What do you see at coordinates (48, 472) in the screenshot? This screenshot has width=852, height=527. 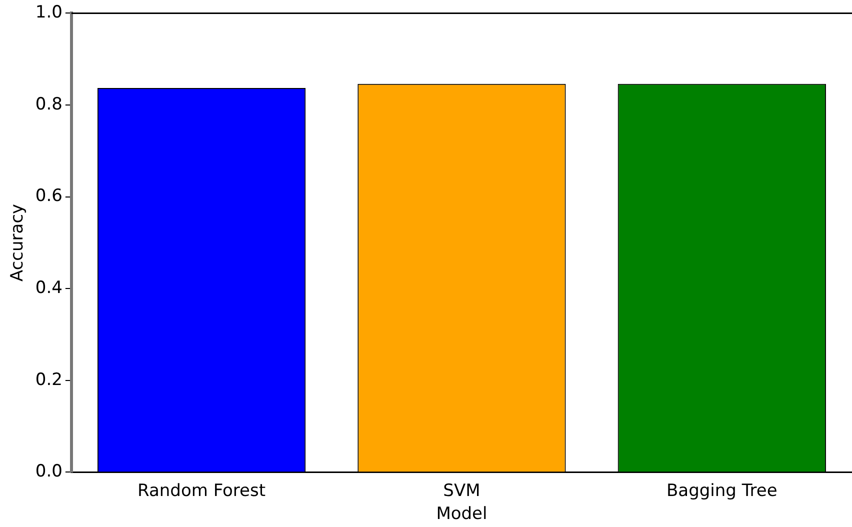 I see `y-tick-label: 0.0` at bounding box center [48, 472].